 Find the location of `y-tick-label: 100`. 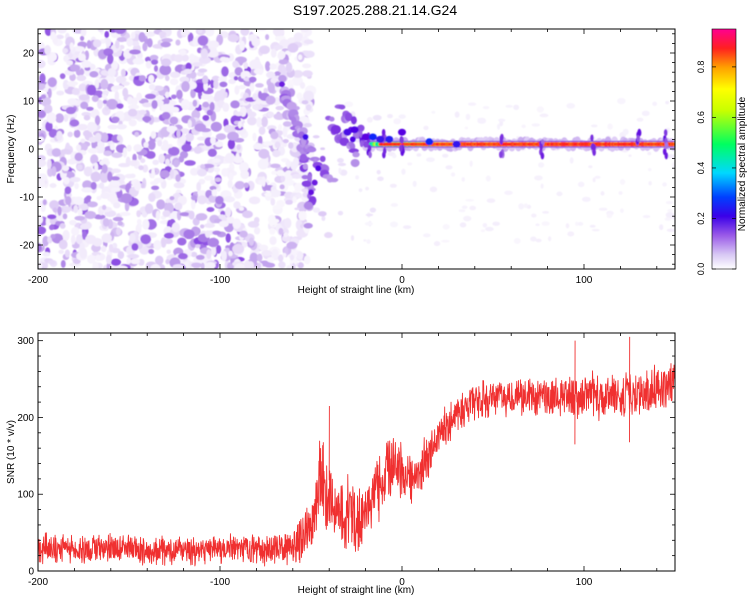

y-tick-label: 100 is located at coordinates (25, 495).